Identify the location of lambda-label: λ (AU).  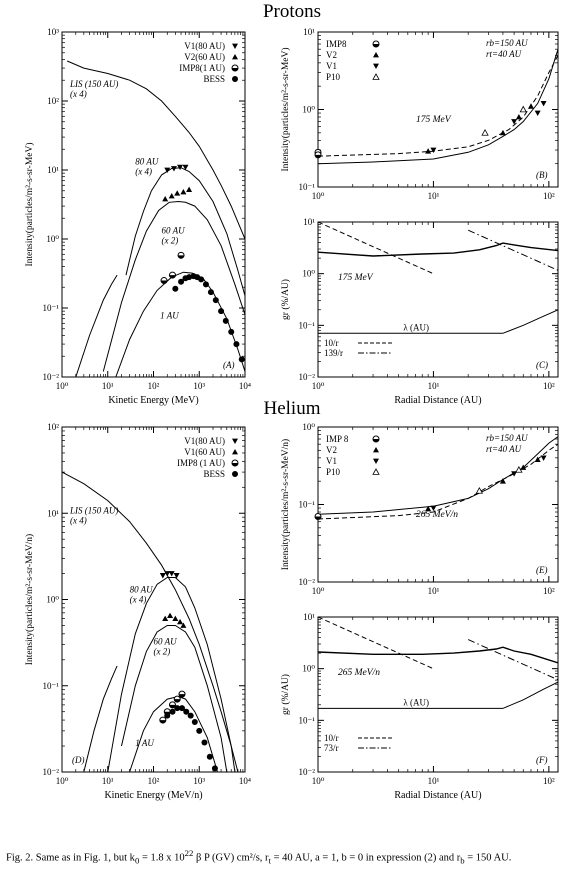
(416, 327).